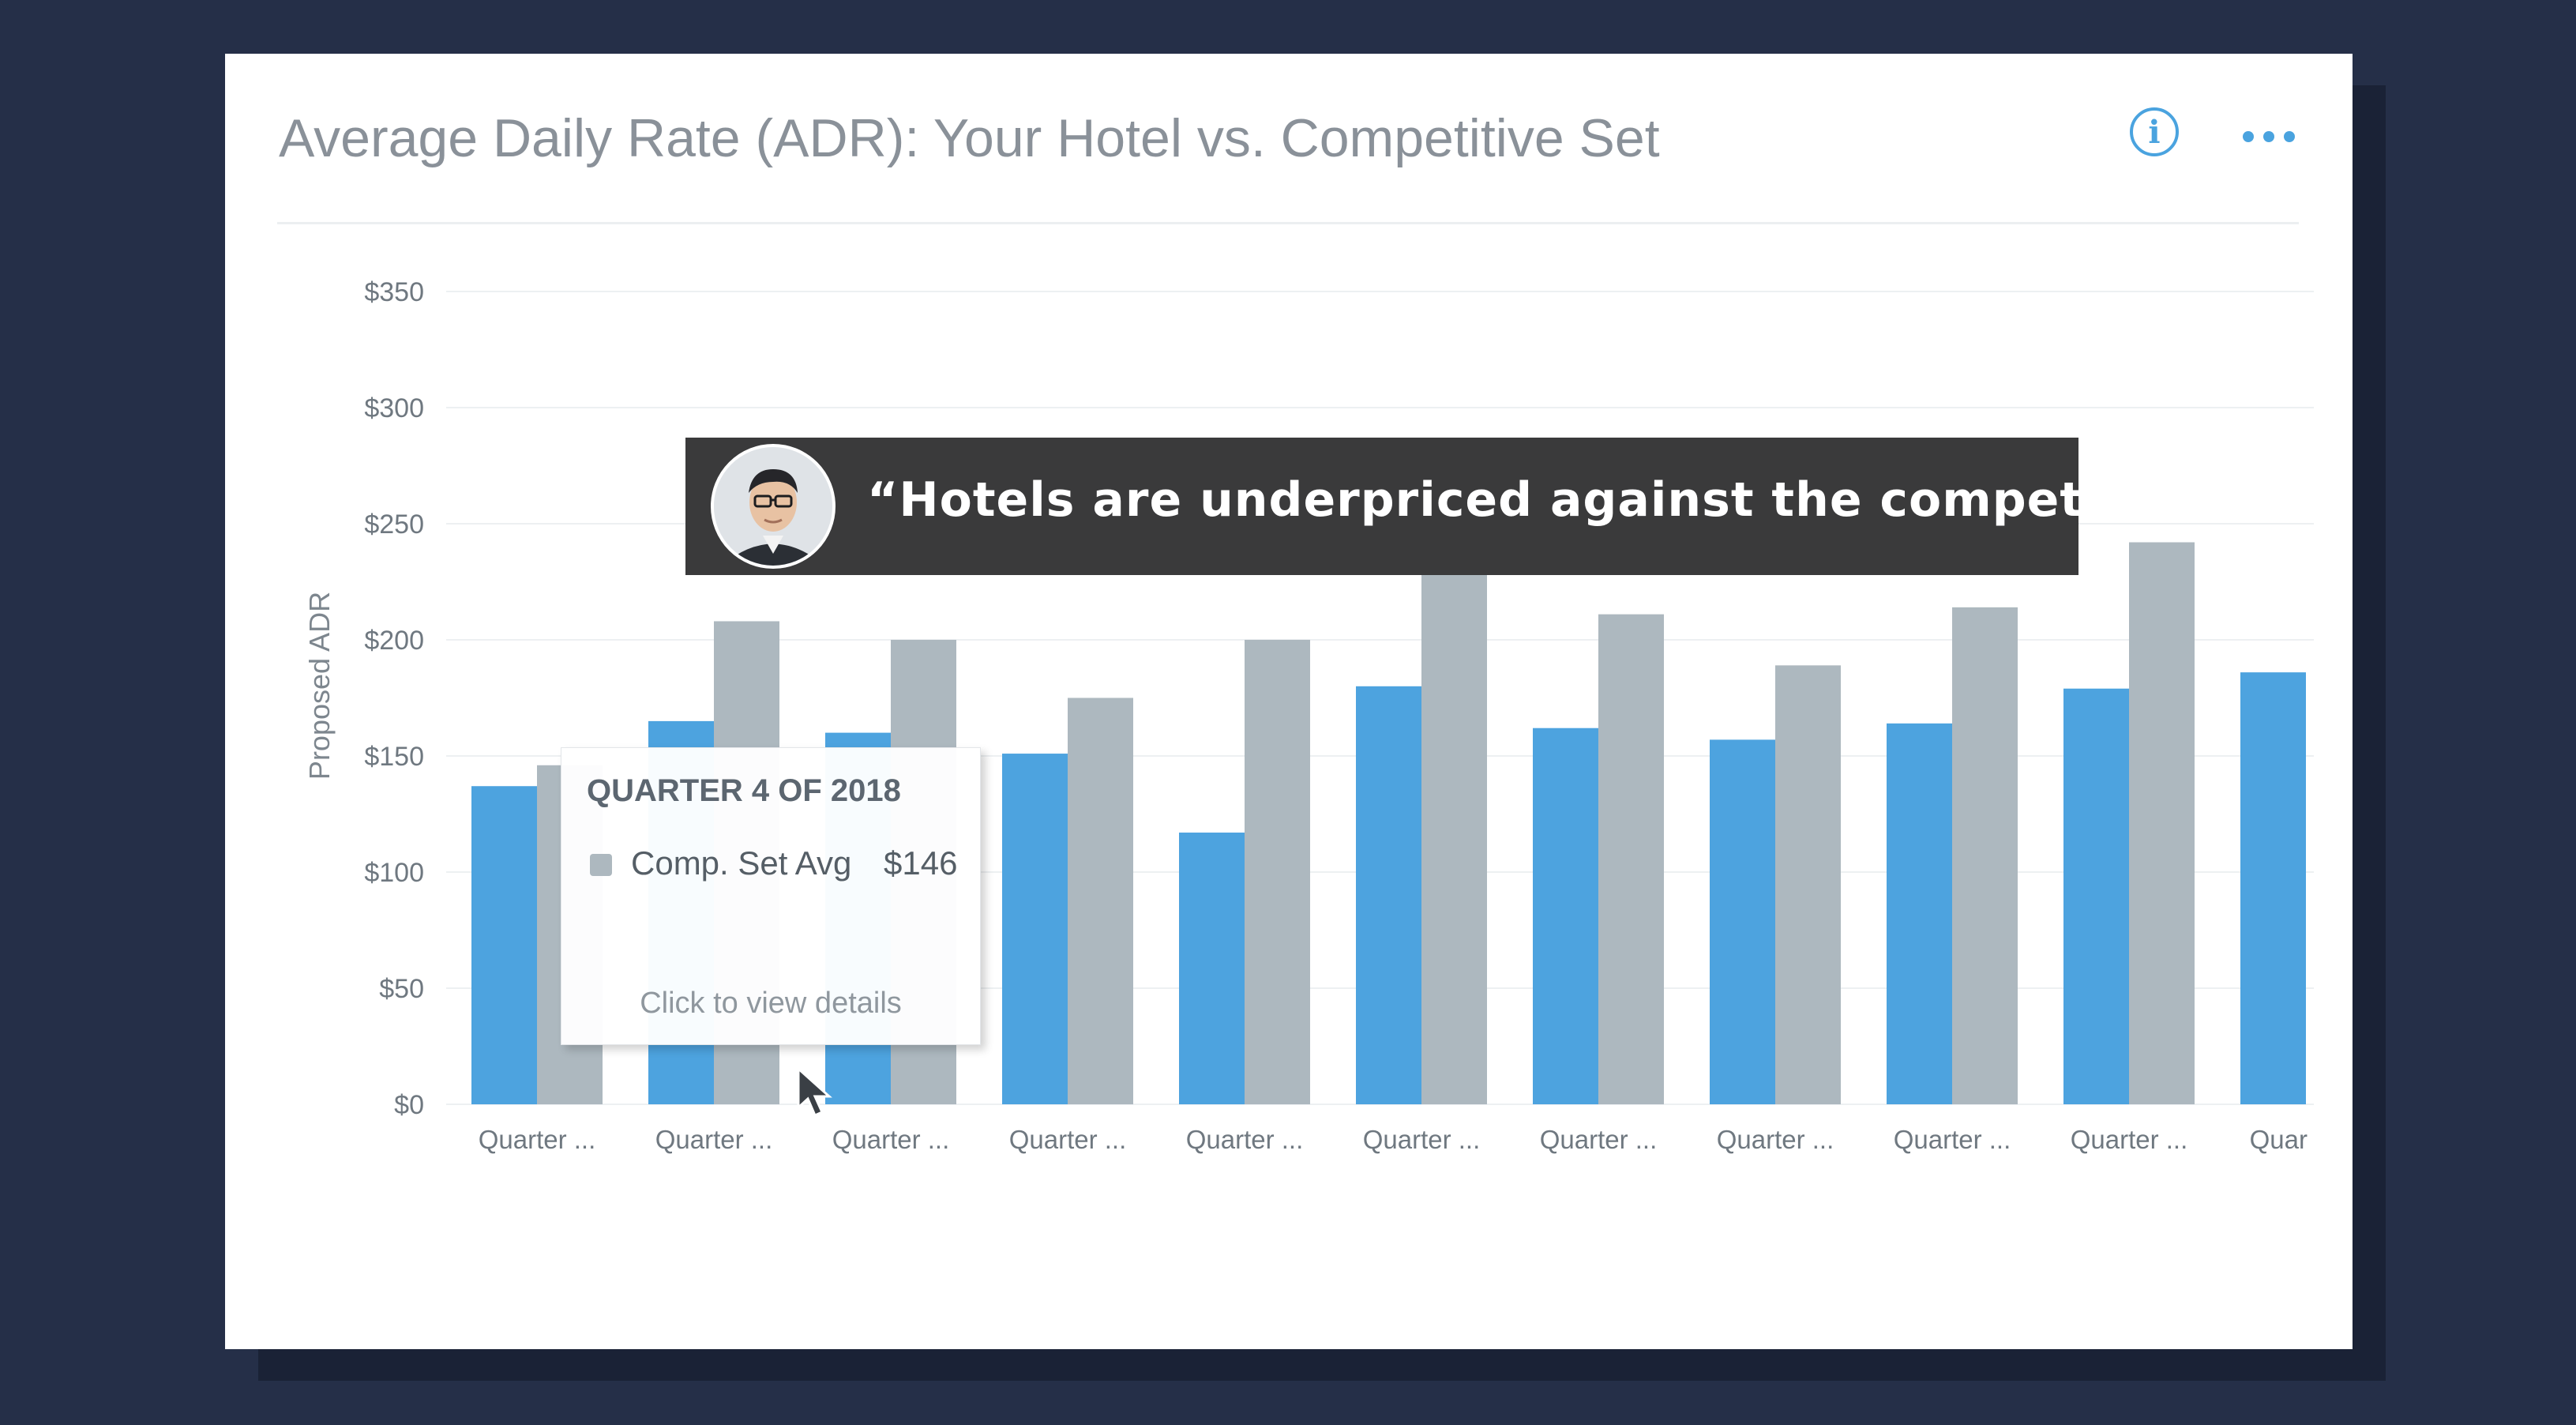 This screenshot has width=2576, height=1425. What do you see at coordinates (394, 292) in the screenshot?
I see `y-tick-label: $350` at bounding box center [394, 292].